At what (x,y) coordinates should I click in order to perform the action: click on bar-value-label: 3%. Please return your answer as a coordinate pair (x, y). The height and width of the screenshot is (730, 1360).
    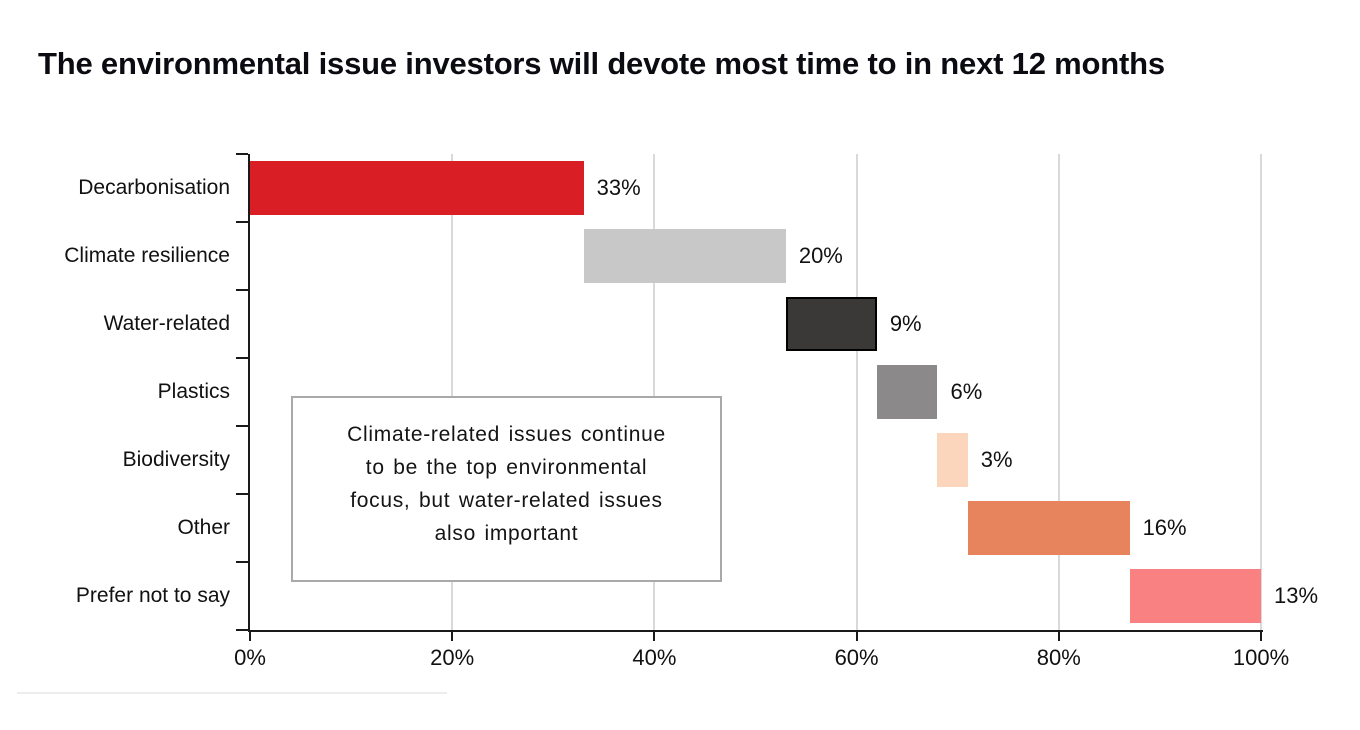
    Looking at the image, I should click on (996, 459).